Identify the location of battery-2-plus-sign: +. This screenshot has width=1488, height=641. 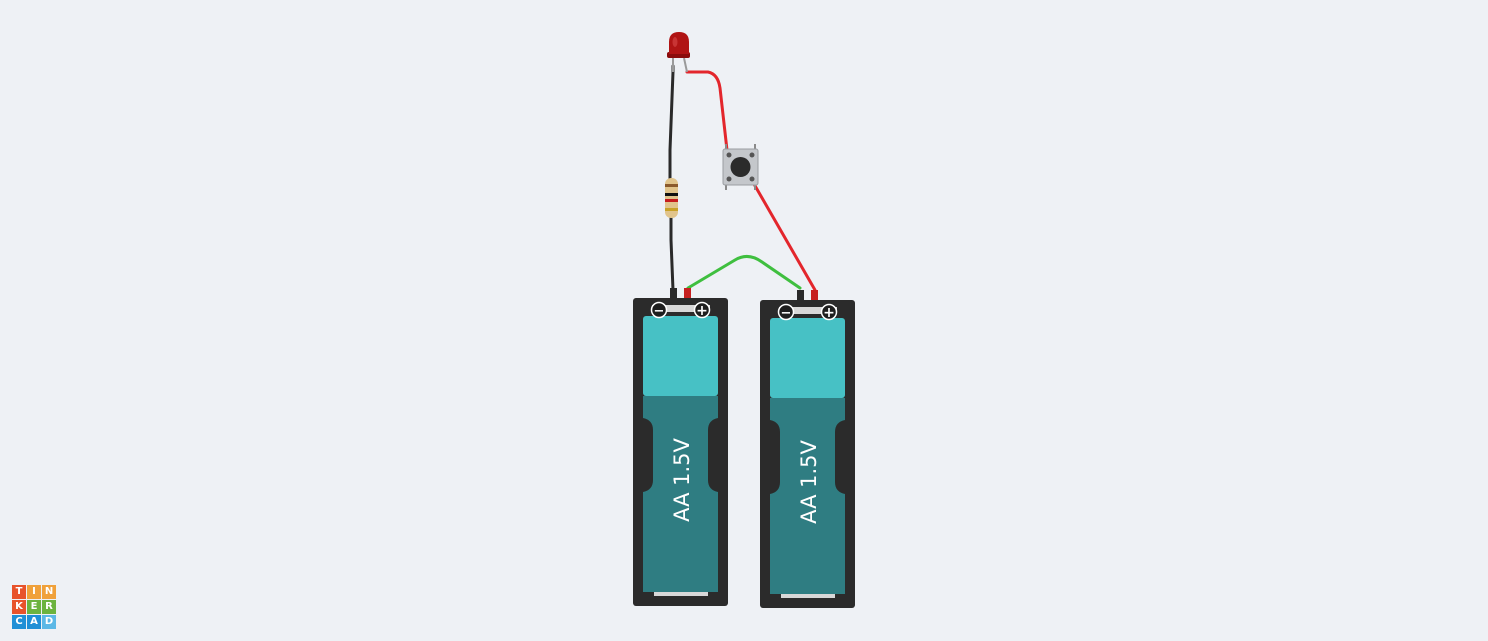
(829, 313).